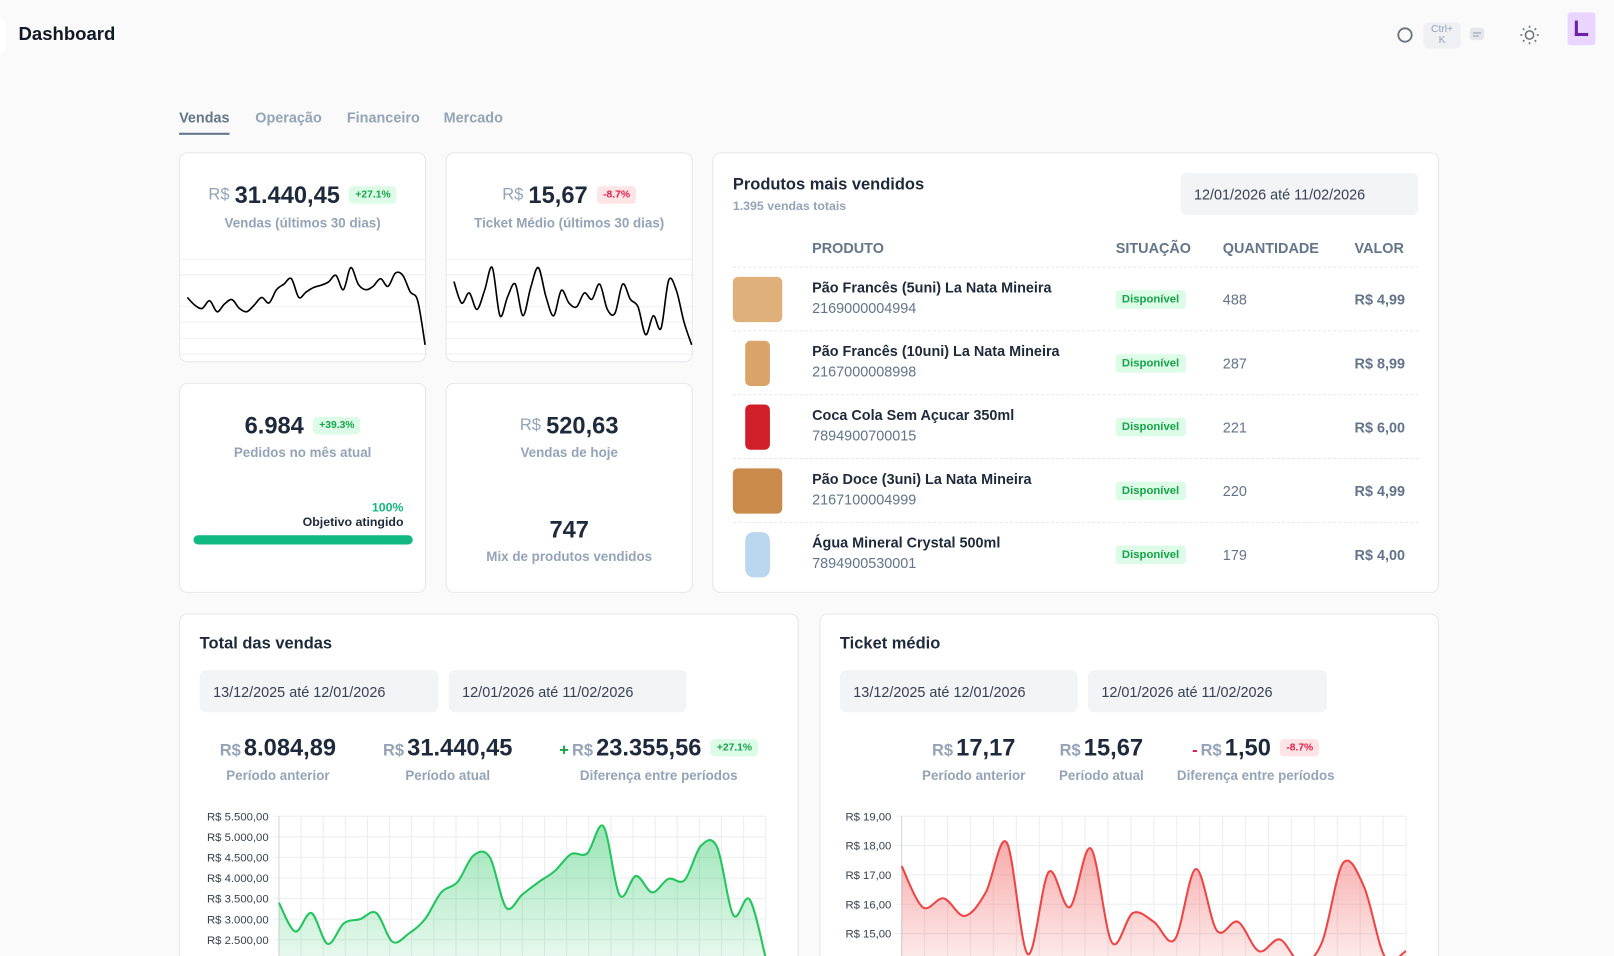  What do you see at coordinates (1113, 747) in the screenshot?
I see `stat-value: 15,67` at bounding box center [1113, 747].